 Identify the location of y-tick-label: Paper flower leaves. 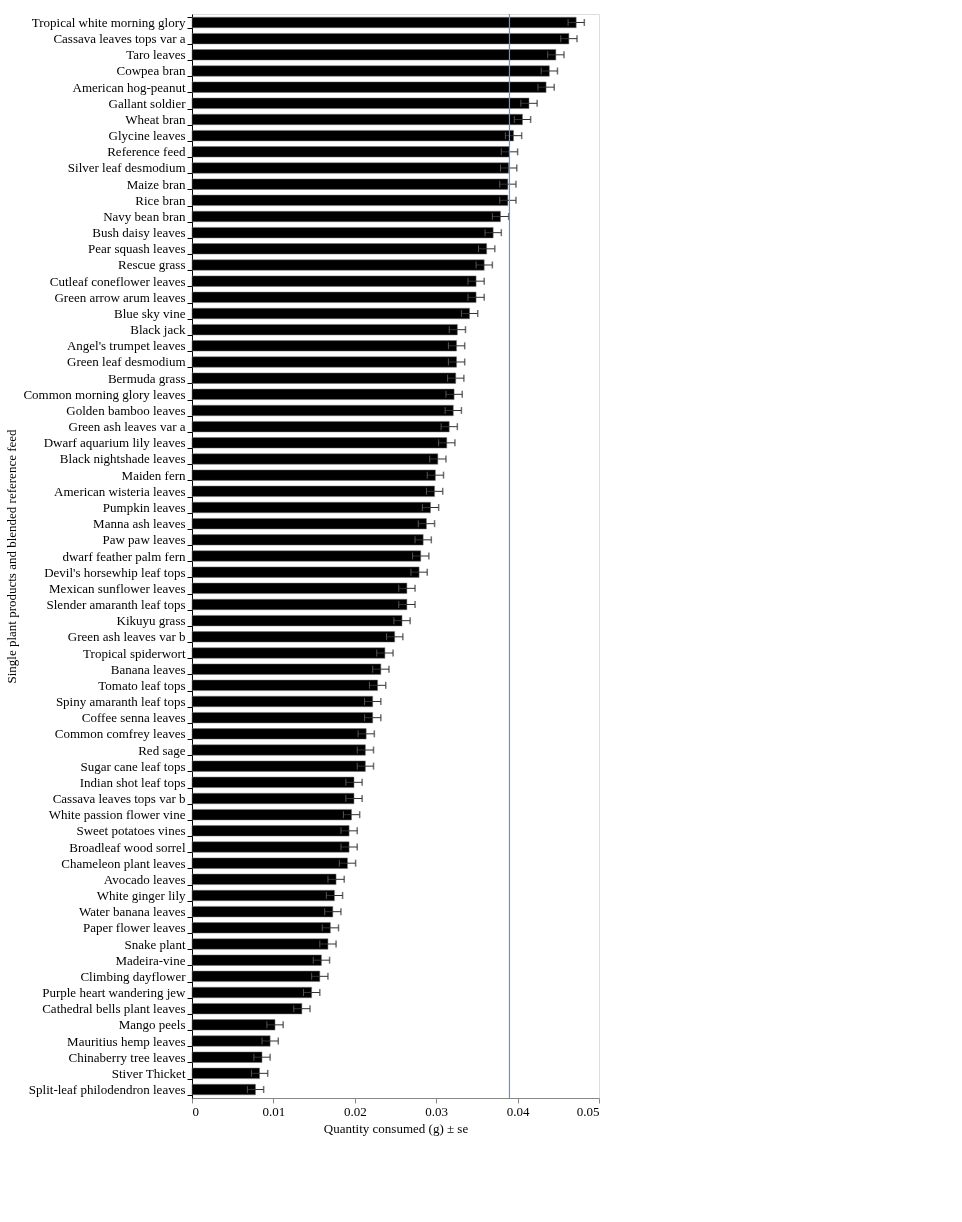
(134, 928).